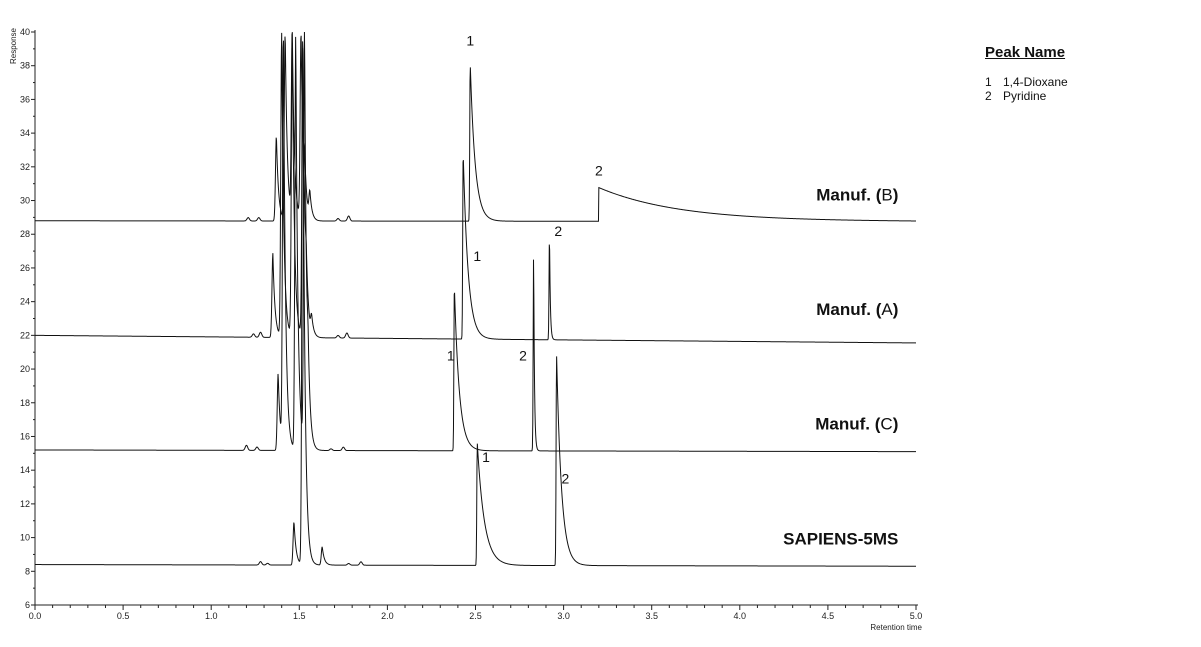 The width and height of the screenshot is (1201, 647). Describe the element at coordinates (25, 133) in the screenshot. I see `y-tick-label: 34` at that location.